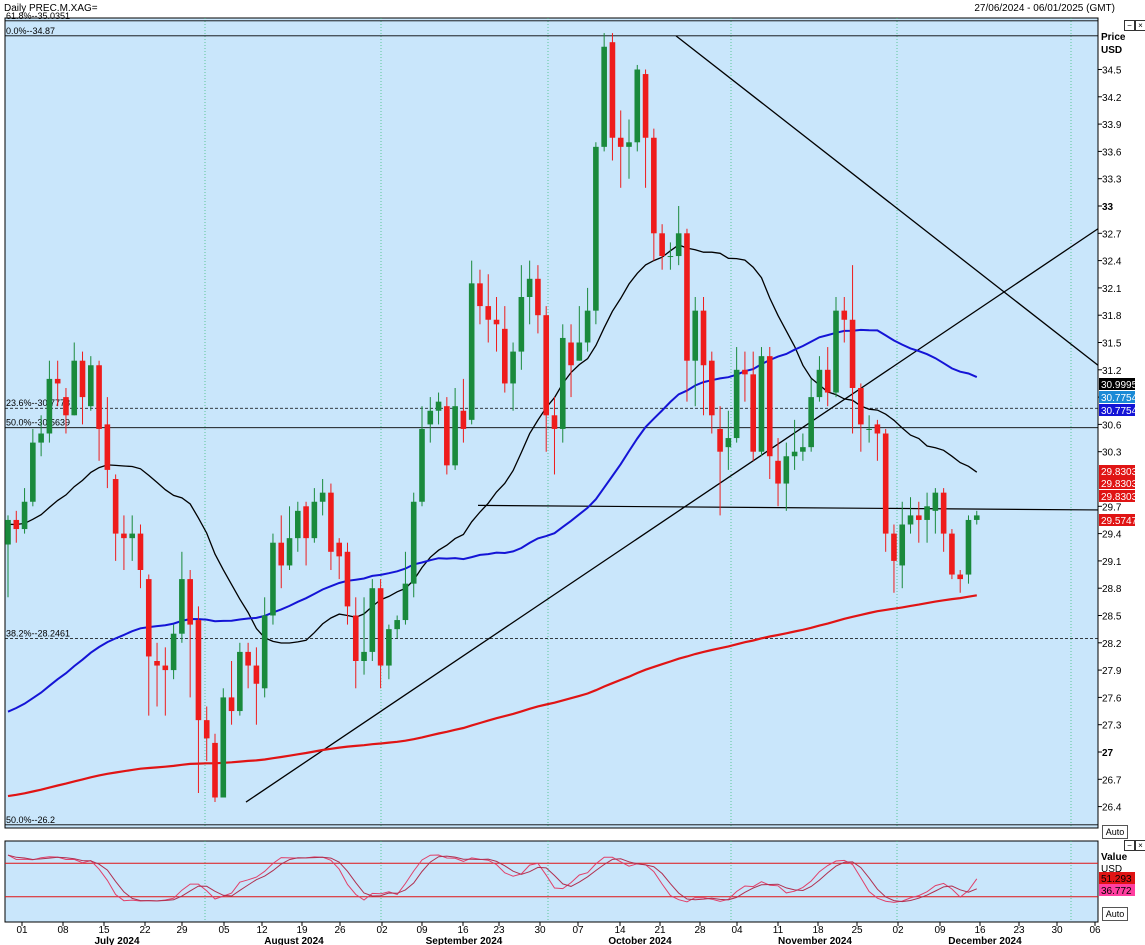 The height and width of the screenshot is (945, 1145). Describe the element at coordinates (22, 930) in the screenshot. I see `x-tick-label: 01` at that location.